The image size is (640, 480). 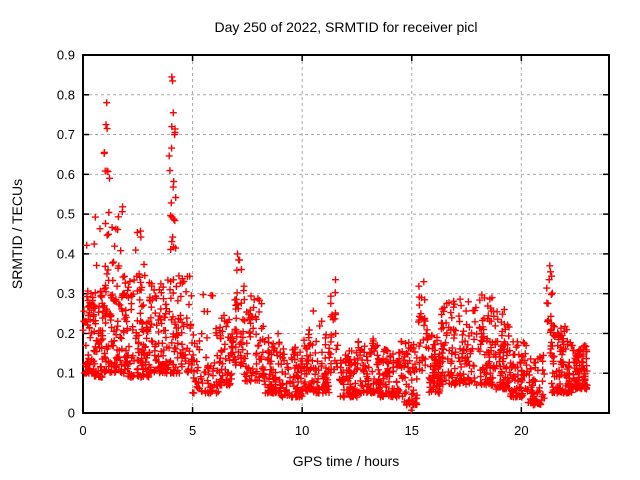 What do you see at coordinates (66, 253) in the screenshot?
I see `y-tick-label: 0.4` at bounding box center [66, 253].